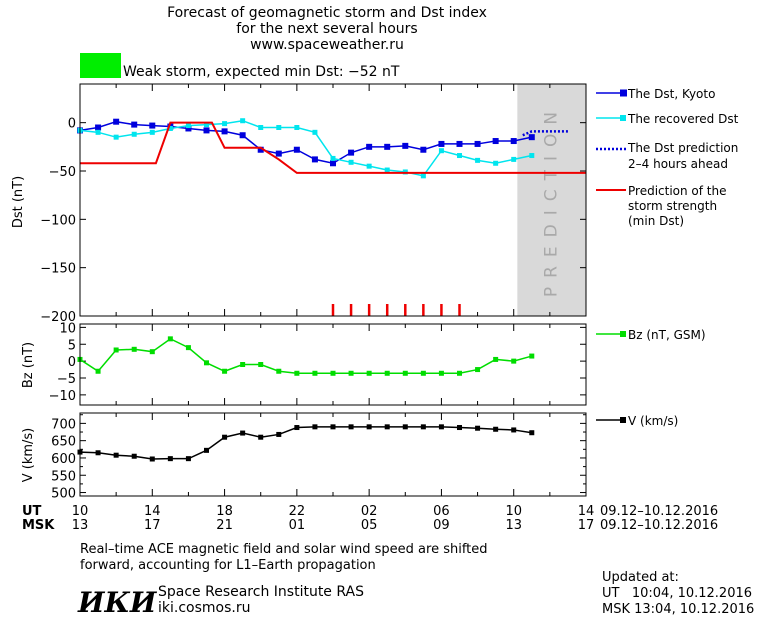 This screenshot has width=760, height=620. What do you see at coordinates (204, 608) in the screenshot?
I see `institute-url: iki.cosmos.ru` at bounding box center [204, 608].